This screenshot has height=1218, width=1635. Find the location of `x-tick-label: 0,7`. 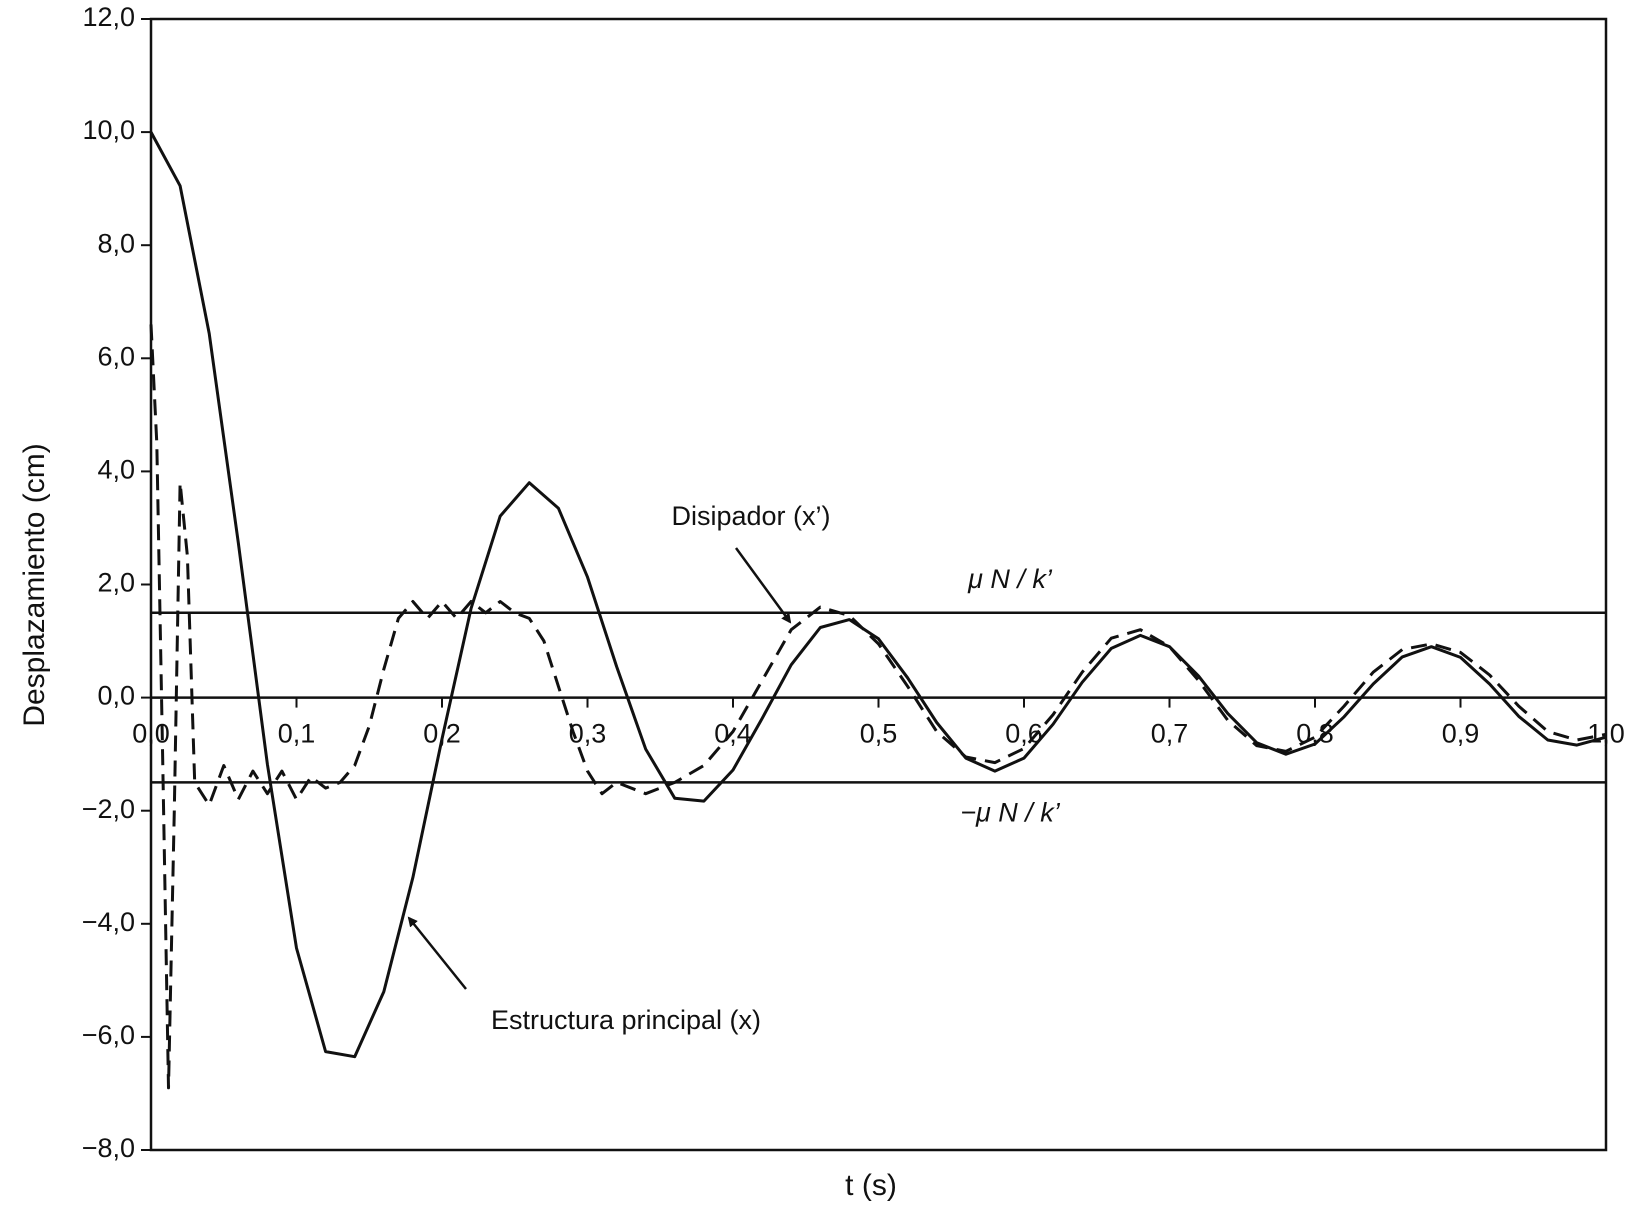

x-tick-label: 0,7 is located at coordinates (1170, 734).